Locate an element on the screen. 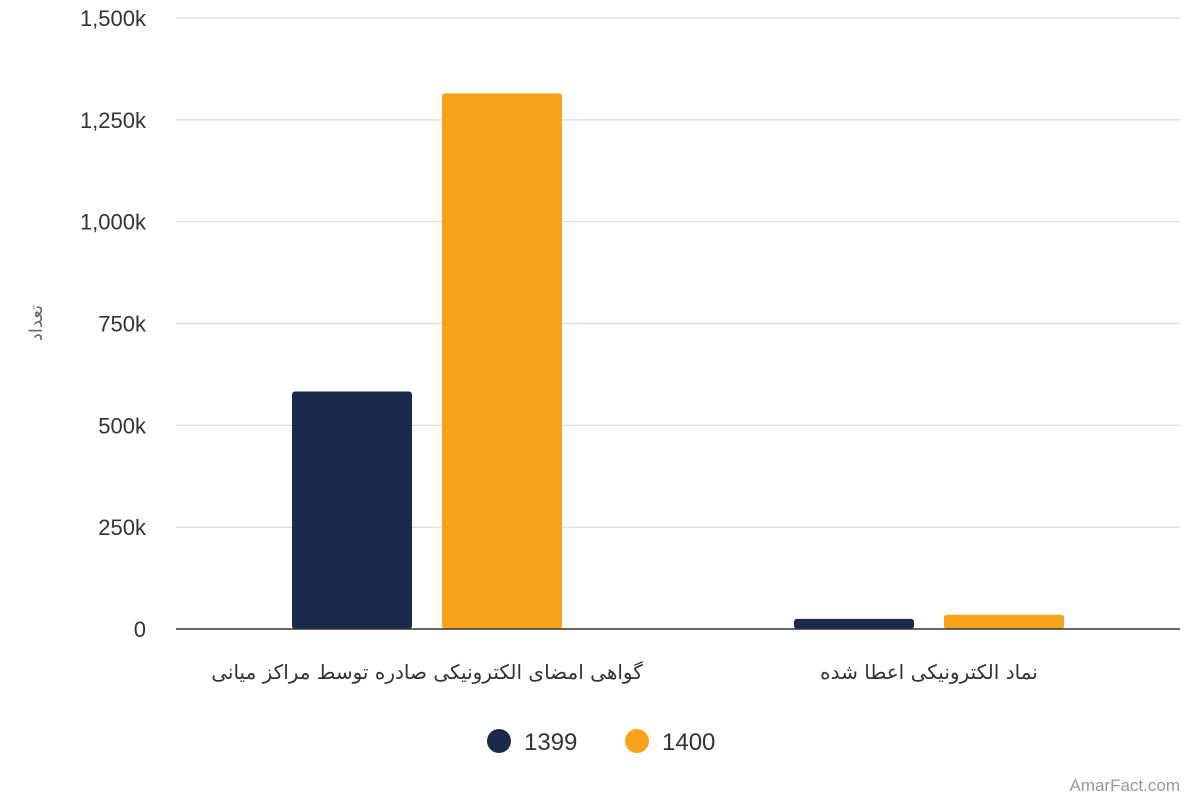  y-tick-label: 500k is located at coordinates (122, 425).